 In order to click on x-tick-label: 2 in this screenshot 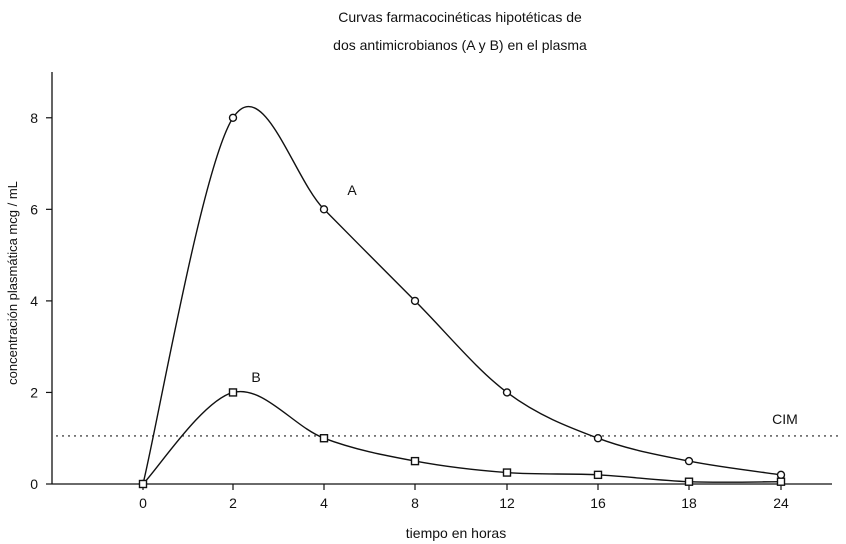, I will do `click(233, 503)`.